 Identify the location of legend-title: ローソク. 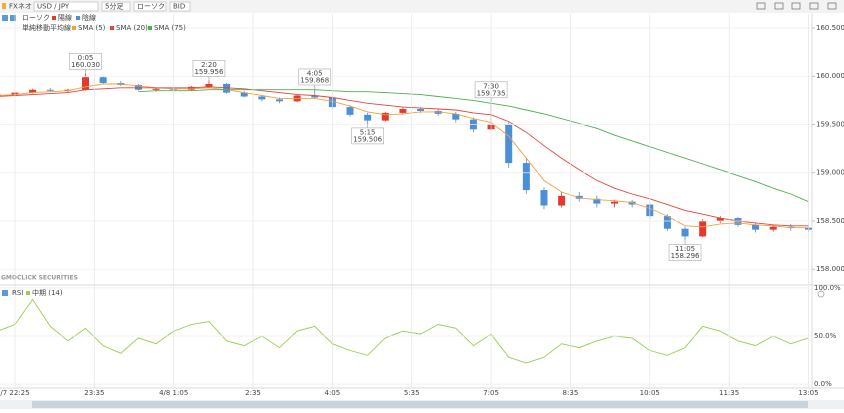
(36, 18).